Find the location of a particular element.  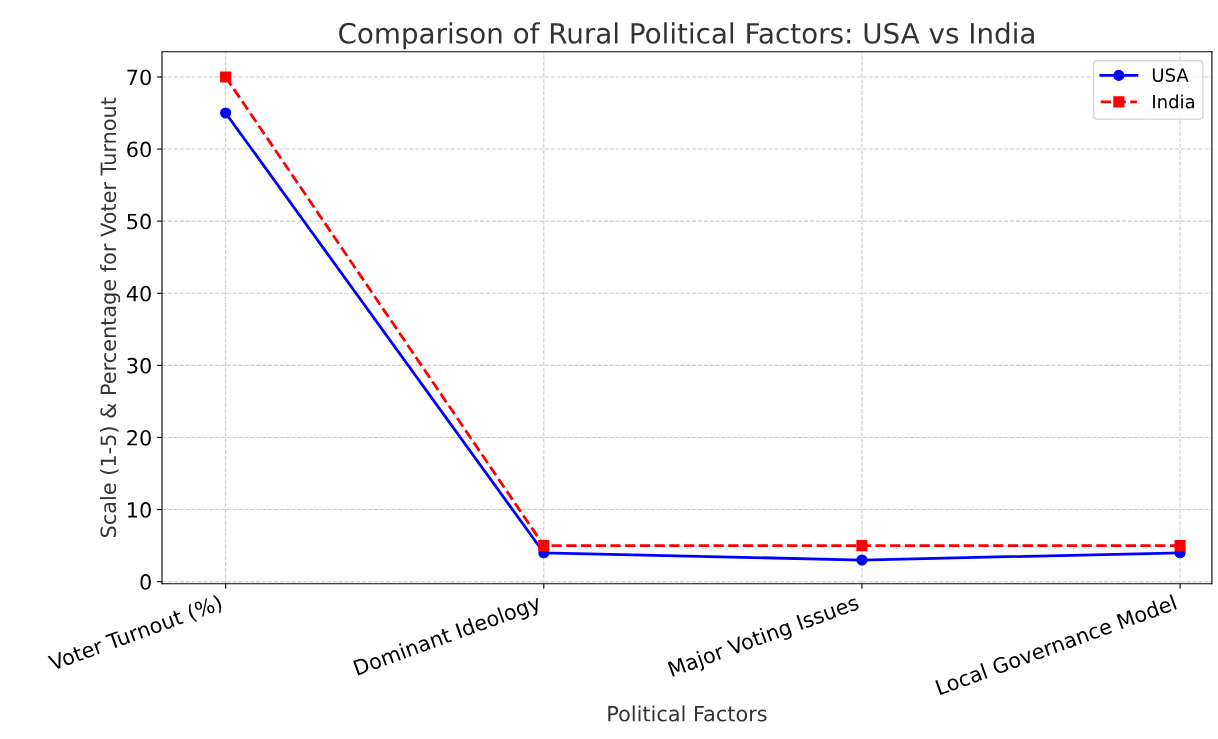

y-axis-title: Scale (1-5) & Percentage for Voter Turnout is located at coordinates (110, 317).